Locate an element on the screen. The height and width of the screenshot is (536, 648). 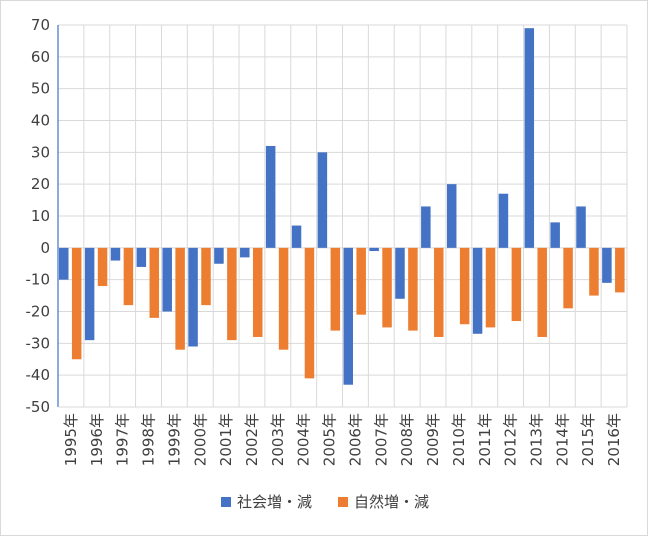
y-tick-label: -50 is located at coordinates (38, 407).